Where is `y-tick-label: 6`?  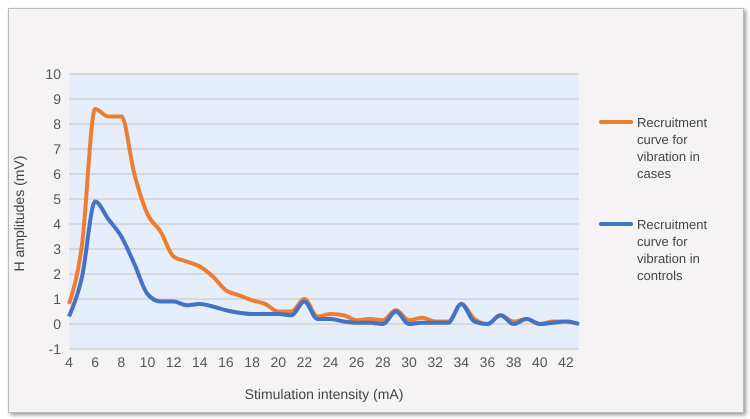 y-tick-label: 6 is located at coordinates (57, 174).